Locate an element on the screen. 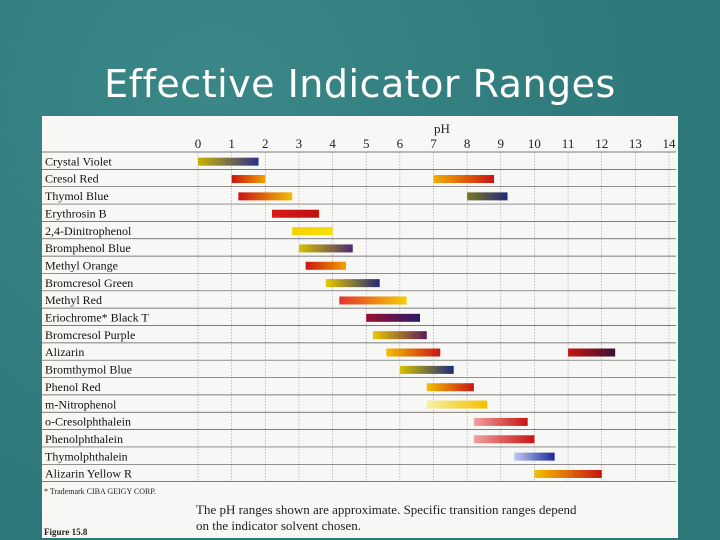 This screenshot has height=540, width=720. indicator-label: Methyl Red is located at coordinates (73, 300).